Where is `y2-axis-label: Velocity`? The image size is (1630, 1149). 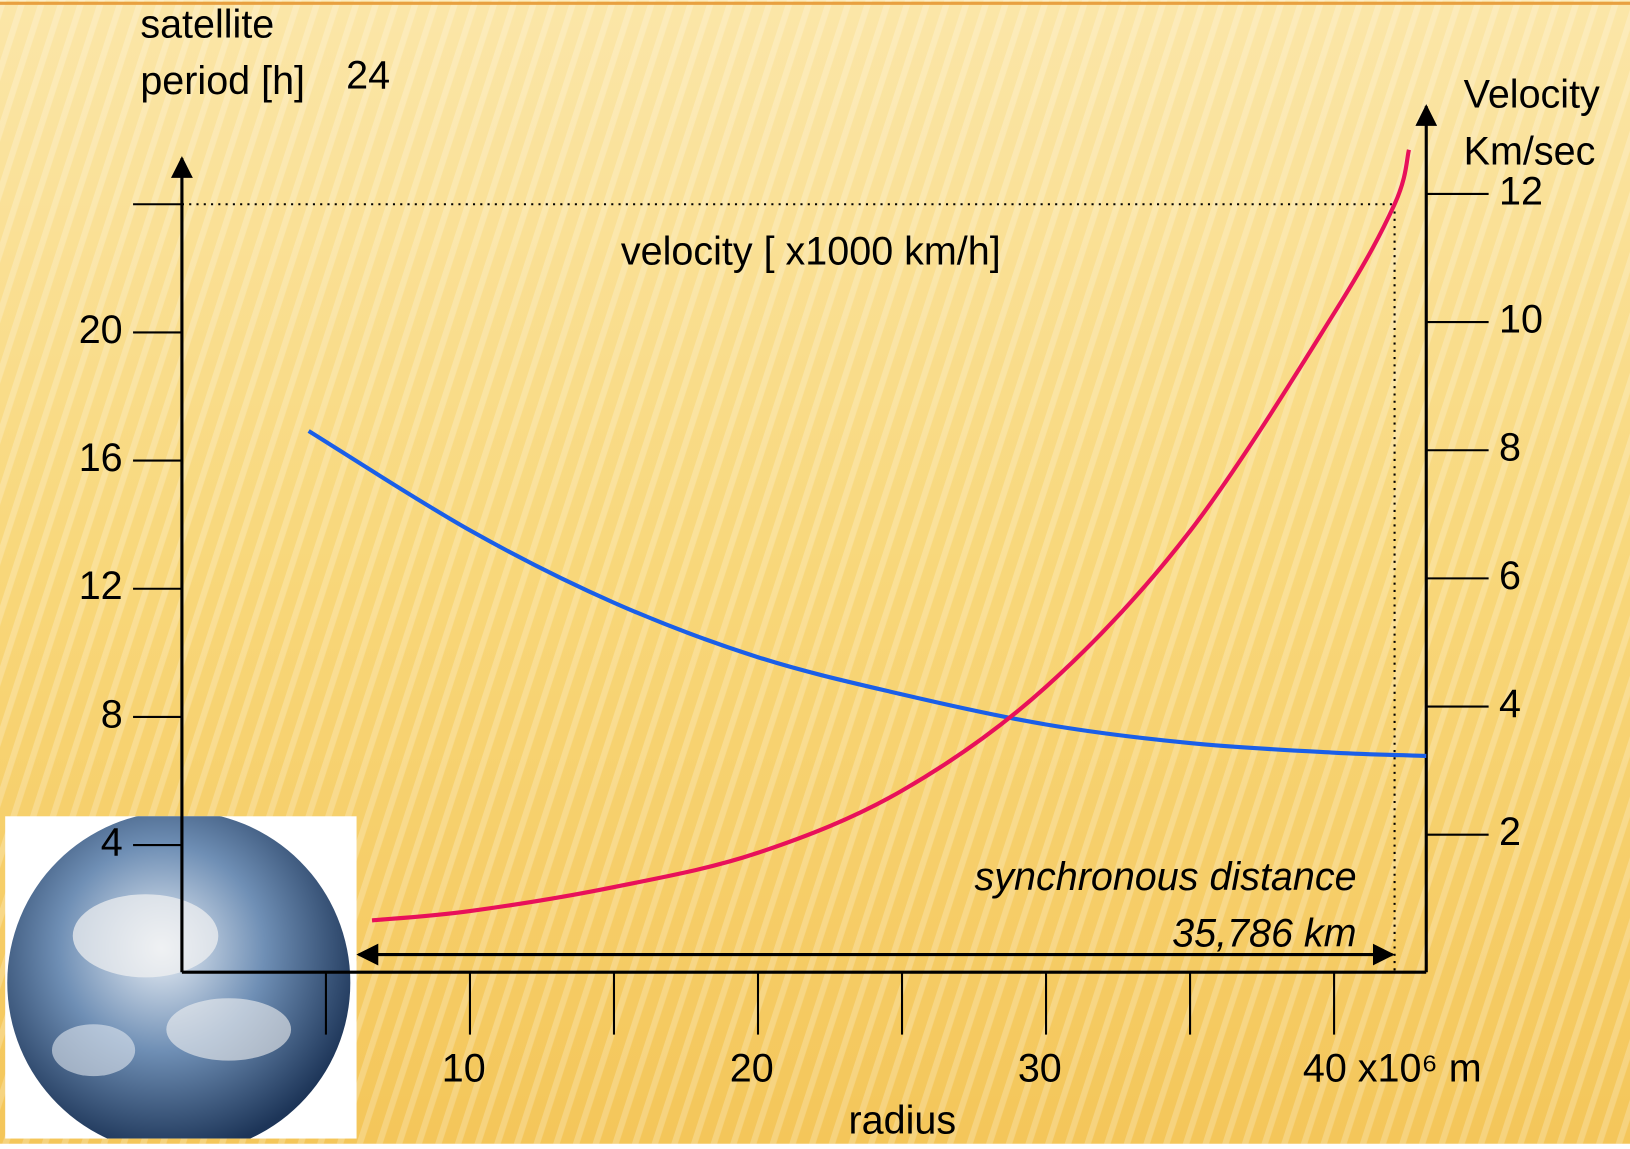 y2-axis-label: Velocity is located at coordinates (1532, 94).